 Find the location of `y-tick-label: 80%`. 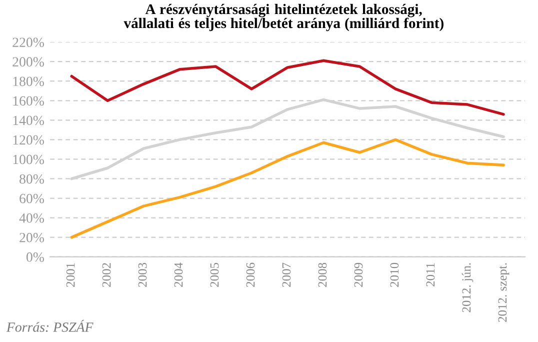

y-tick-label: 80% is located at coordinates (32, 179).